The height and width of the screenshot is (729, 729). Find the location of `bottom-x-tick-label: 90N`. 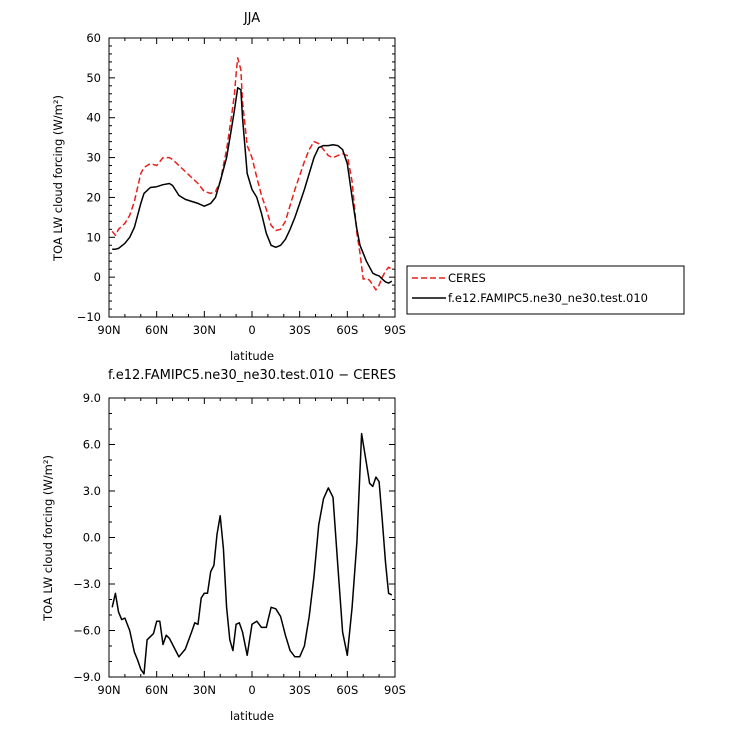

bottom-x-tick-label: 90N is located at coordinates (108, 690).